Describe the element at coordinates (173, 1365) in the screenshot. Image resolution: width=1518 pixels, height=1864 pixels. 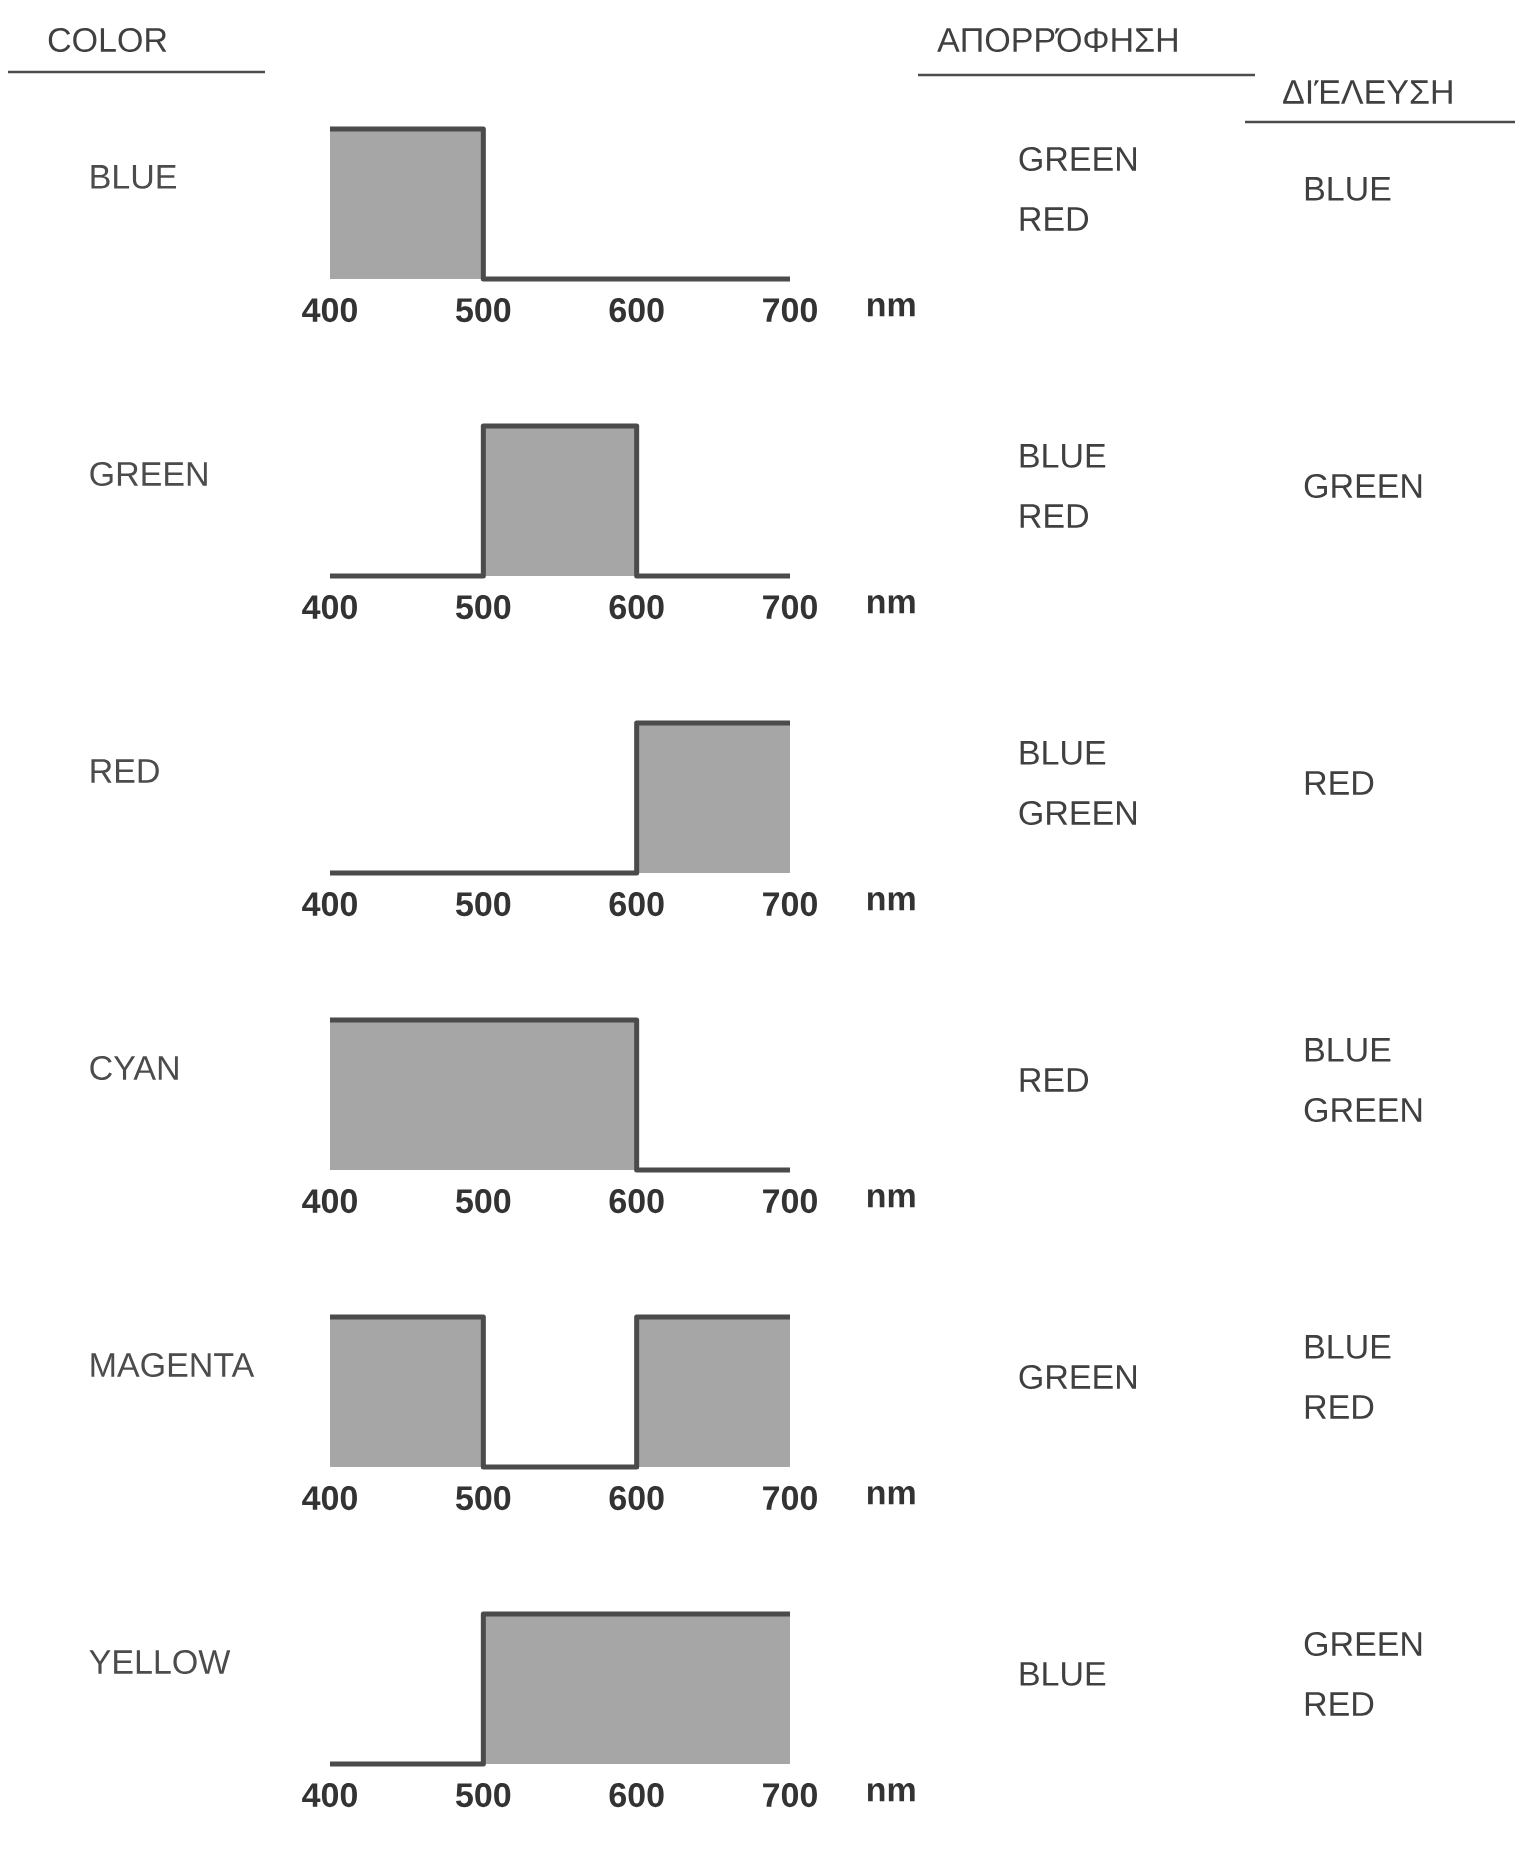
I see `text: MAGENTA` at that location.